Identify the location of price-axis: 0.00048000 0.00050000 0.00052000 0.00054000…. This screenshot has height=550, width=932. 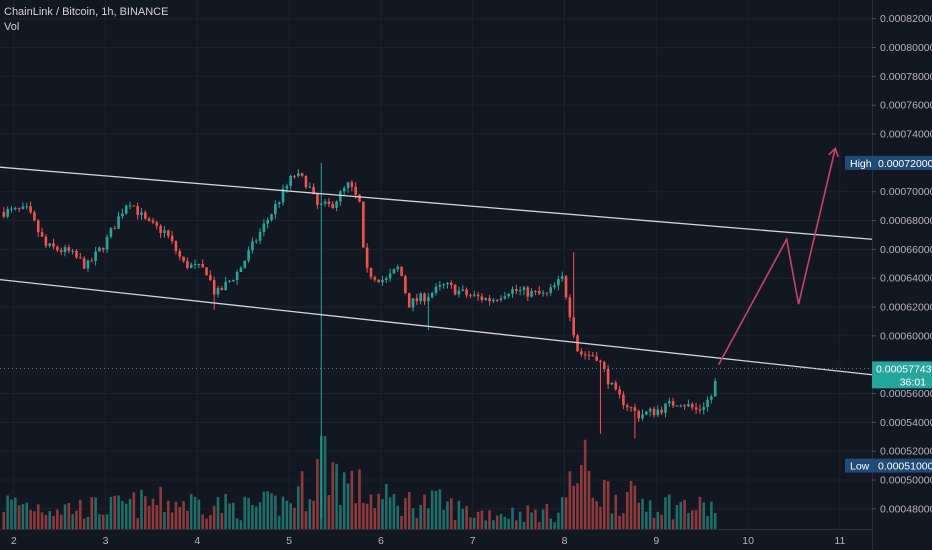
(888, 275).